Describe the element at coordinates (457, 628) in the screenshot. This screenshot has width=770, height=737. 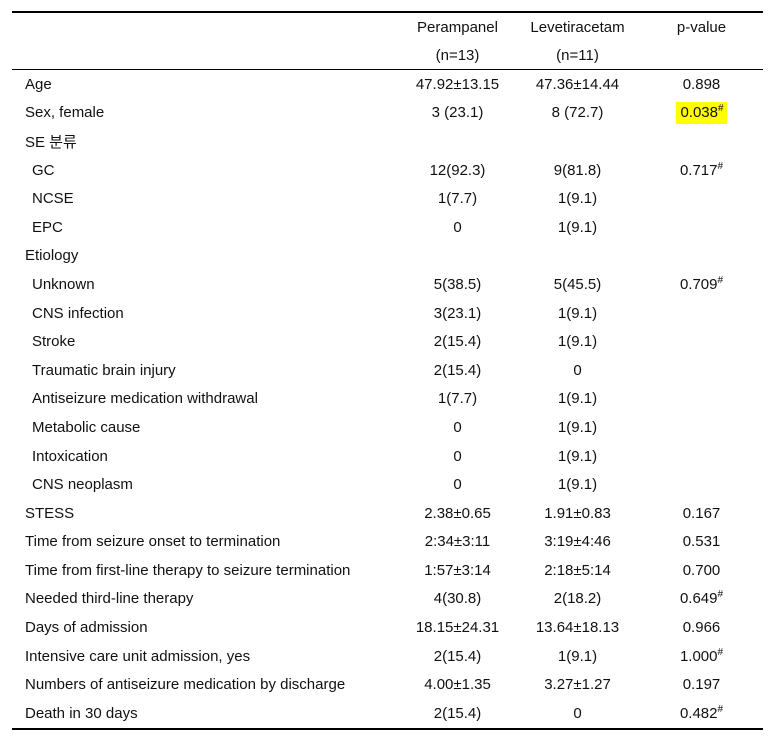
I see `perampanel-value: 18.15±24.31` at that location.